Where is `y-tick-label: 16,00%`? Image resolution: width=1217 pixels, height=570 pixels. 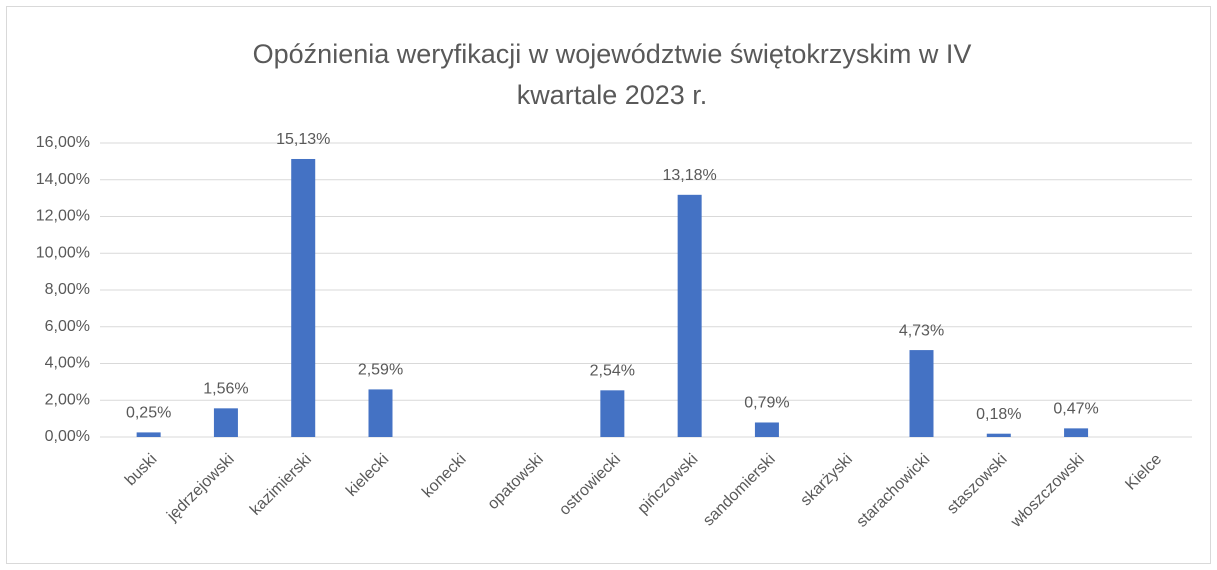 y-tick-label: 16,00% is located at coordinates (63, 142).